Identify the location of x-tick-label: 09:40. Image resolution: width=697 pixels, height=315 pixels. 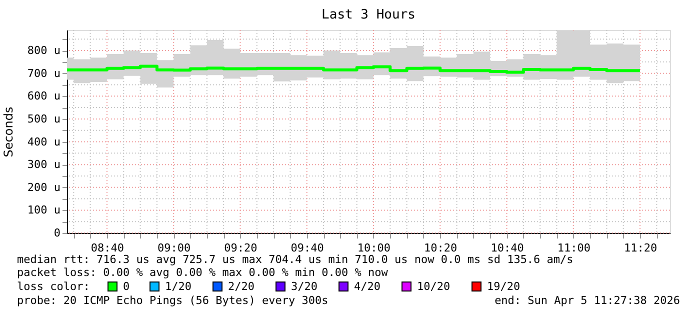
(307, 248).